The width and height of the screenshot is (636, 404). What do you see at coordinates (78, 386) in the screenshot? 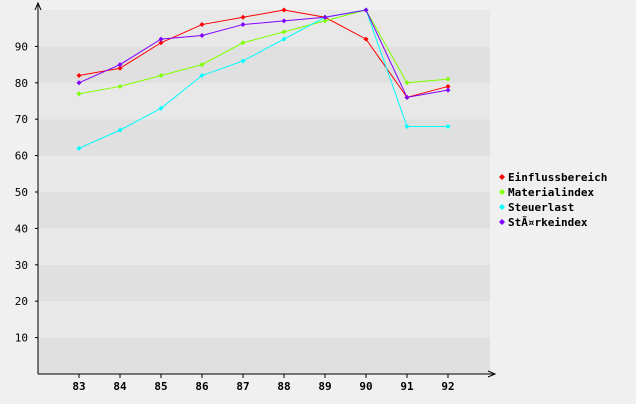
I see `x-tick-label: 83` at bounding box center [78, 386].